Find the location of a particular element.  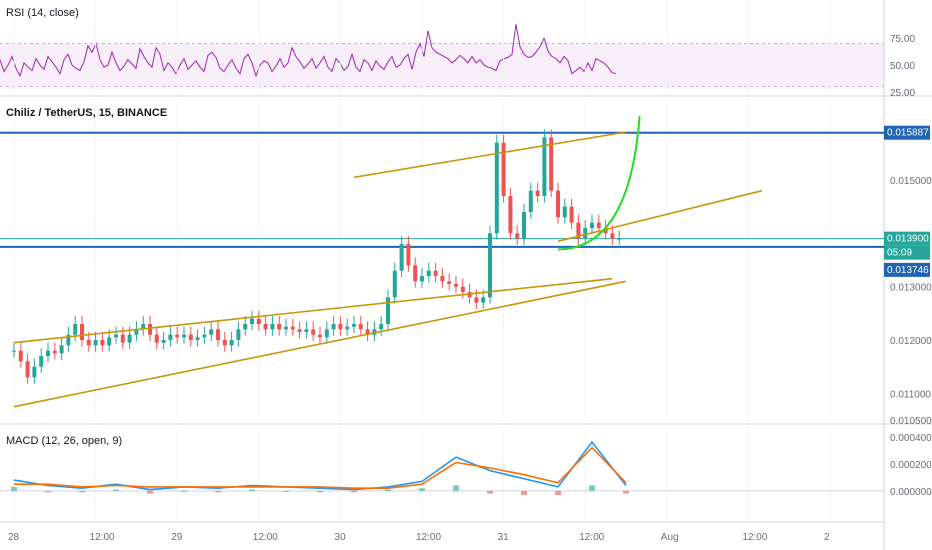

time-tick-label: Aug is located at coordinates (670, 537).